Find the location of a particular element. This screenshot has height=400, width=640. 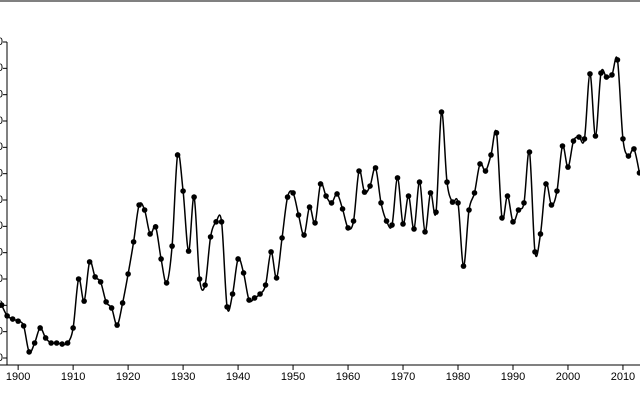

y-tick-label: 0 is located at coordinates (1, 358).